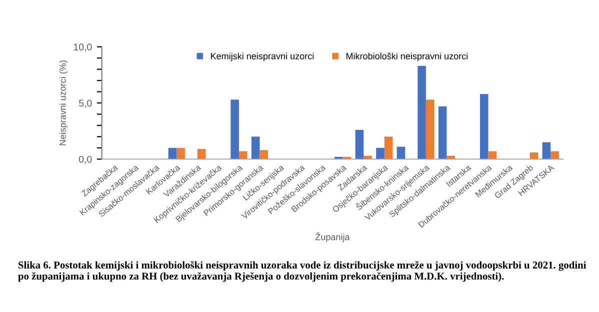 The image size is (599, 312). I want to click on text: Slika 6. Postotak kemijski i mikrobiološki neispravnih uzoraka vode iz distribucijske mreže u javnoj vodoopskrbi u 2021. godini po županijama i ukupno za RH (bez uvažavanja Rješenja o dozvoljenim prekoračenjima M.D.K. vrijednosti)., so click(302, 271).